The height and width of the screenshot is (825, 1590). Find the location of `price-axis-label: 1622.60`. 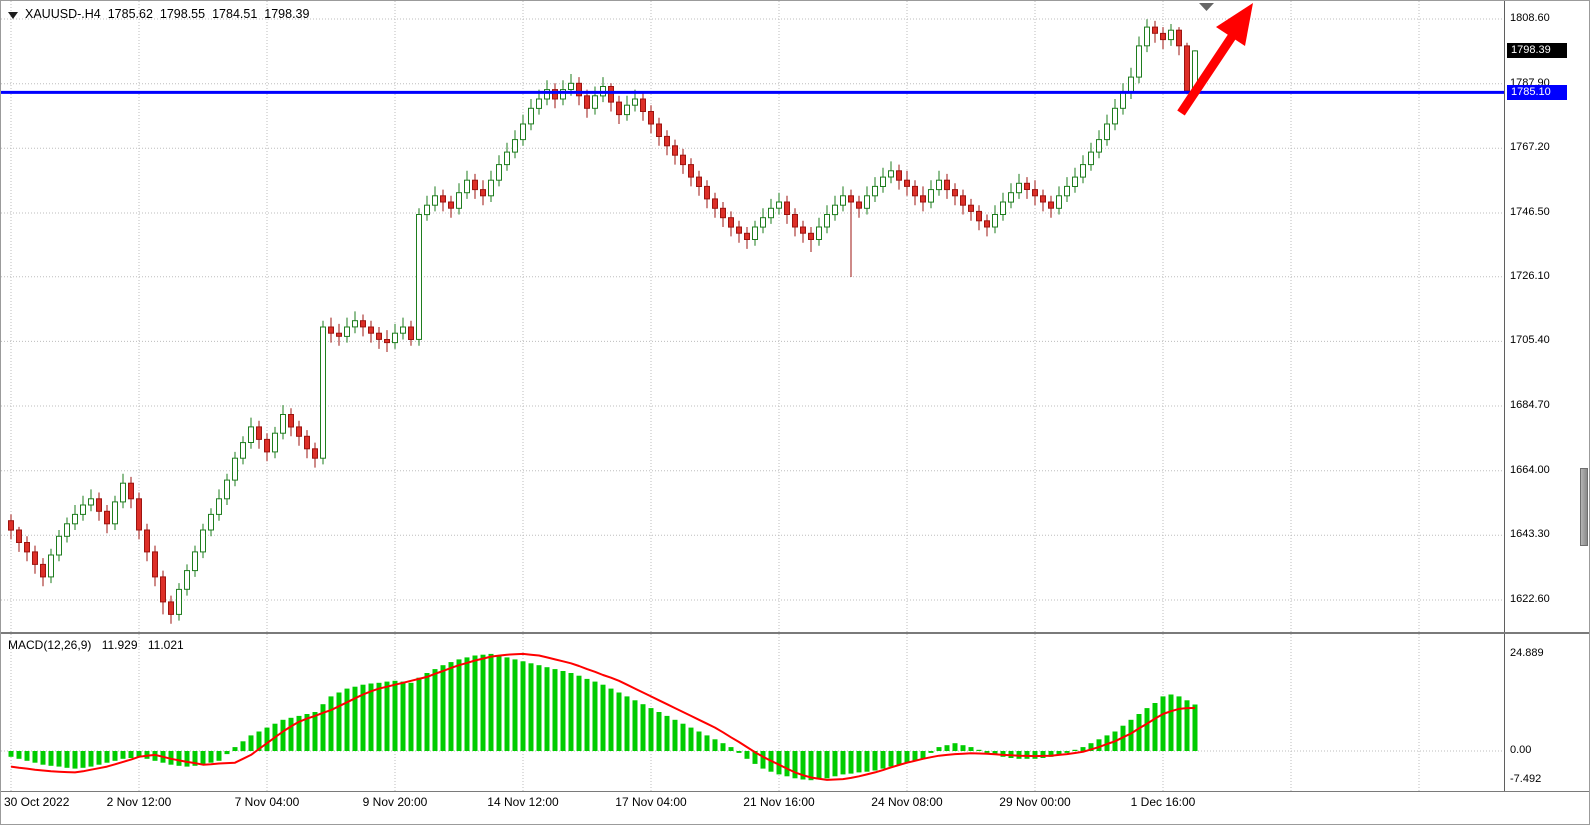

price-axis-label: 1622.60 is located at coordinates (1530, 599).